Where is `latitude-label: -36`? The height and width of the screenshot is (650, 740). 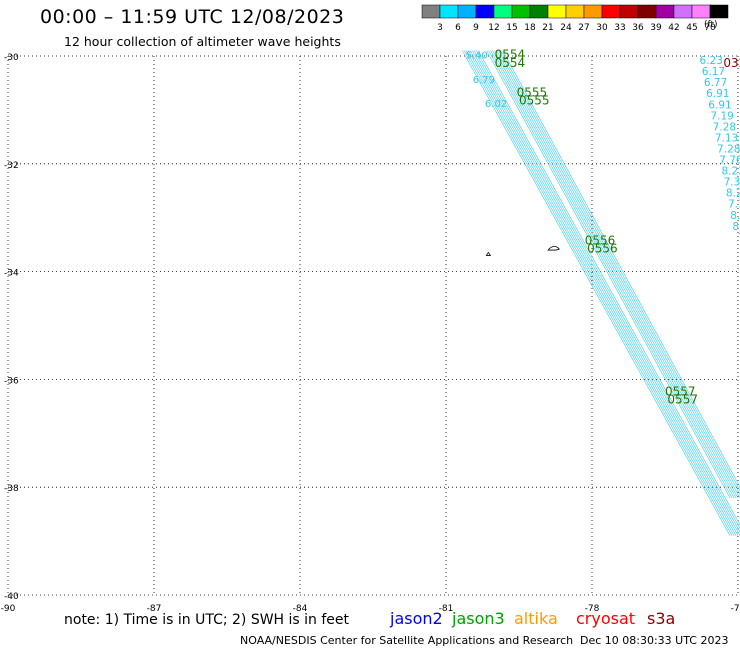
latitude-label: -36 is located at coordinates (11, 381).